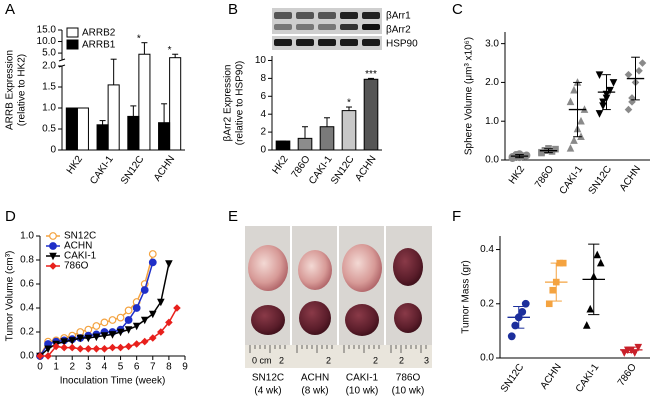 Image resolution: width=660 pixels, height=401 pixels. What do you see at coordinates (10, 296) in the screenshot?
I see `y-axis-label: Tumor Volume (cm³)` at bounding box center [10, 296].